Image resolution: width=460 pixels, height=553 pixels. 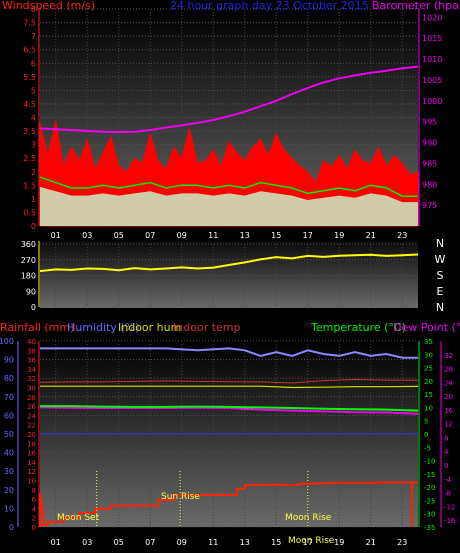 What do you see at coordinates (448, 370) in the screenshot?
I see `dewpoint-tick-label: 28` at bounding box center [448, 370].